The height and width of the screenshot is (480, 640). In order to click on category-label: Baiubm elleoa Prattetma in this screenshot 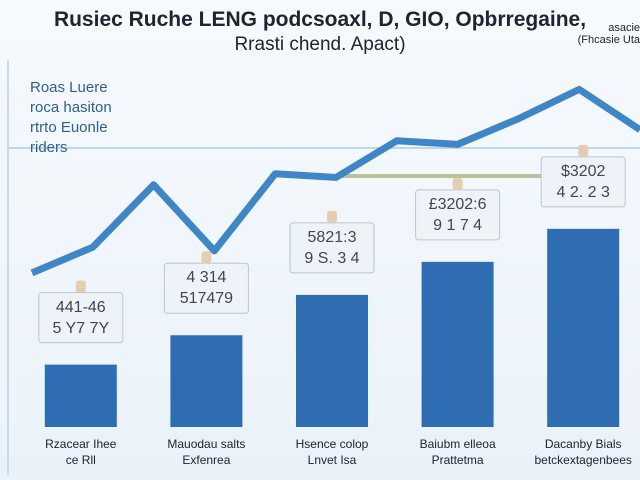, I will do `click(457, 452)`.